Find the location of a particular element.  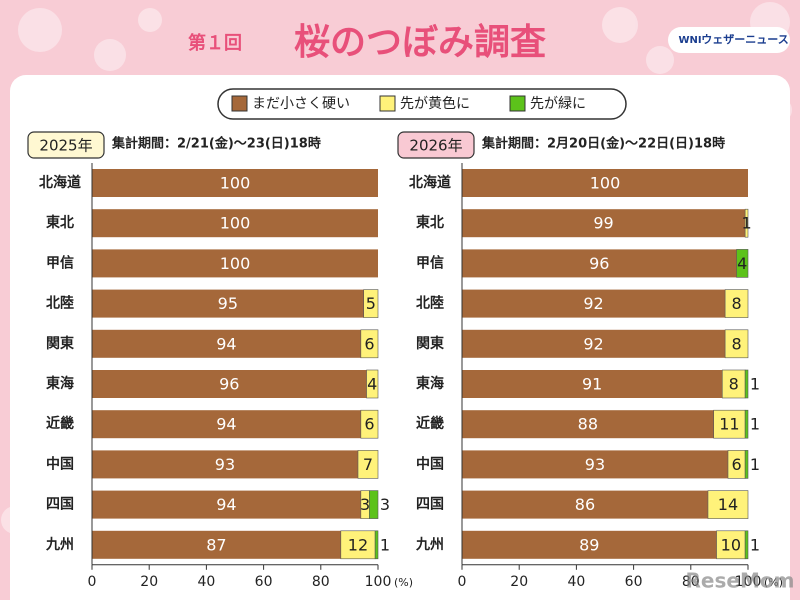

data-label: 11 is located at coordinates (729, 424).